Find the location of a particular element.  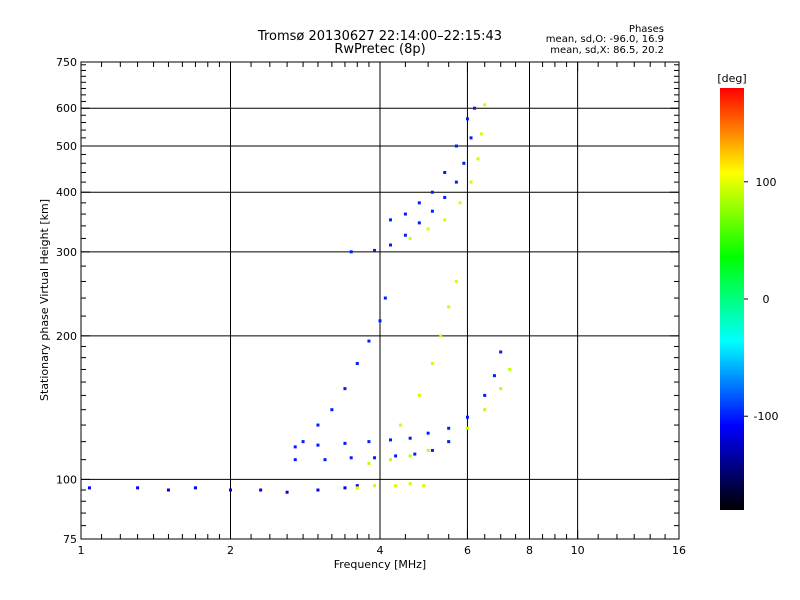

y-tick-label: 100 is located at coordinates (66, 479).